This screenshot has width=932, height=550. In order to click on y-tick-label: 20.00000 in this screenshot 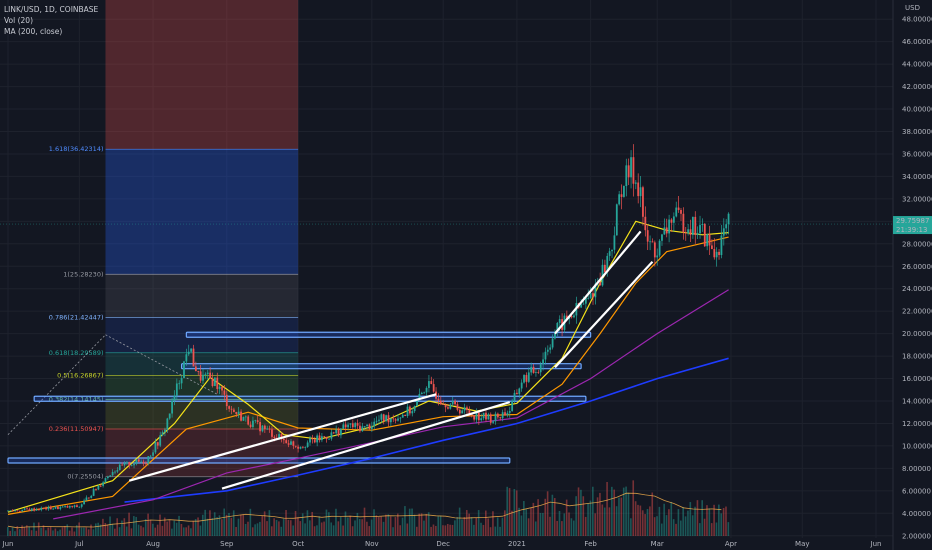, I will do `click(917, 334)`.